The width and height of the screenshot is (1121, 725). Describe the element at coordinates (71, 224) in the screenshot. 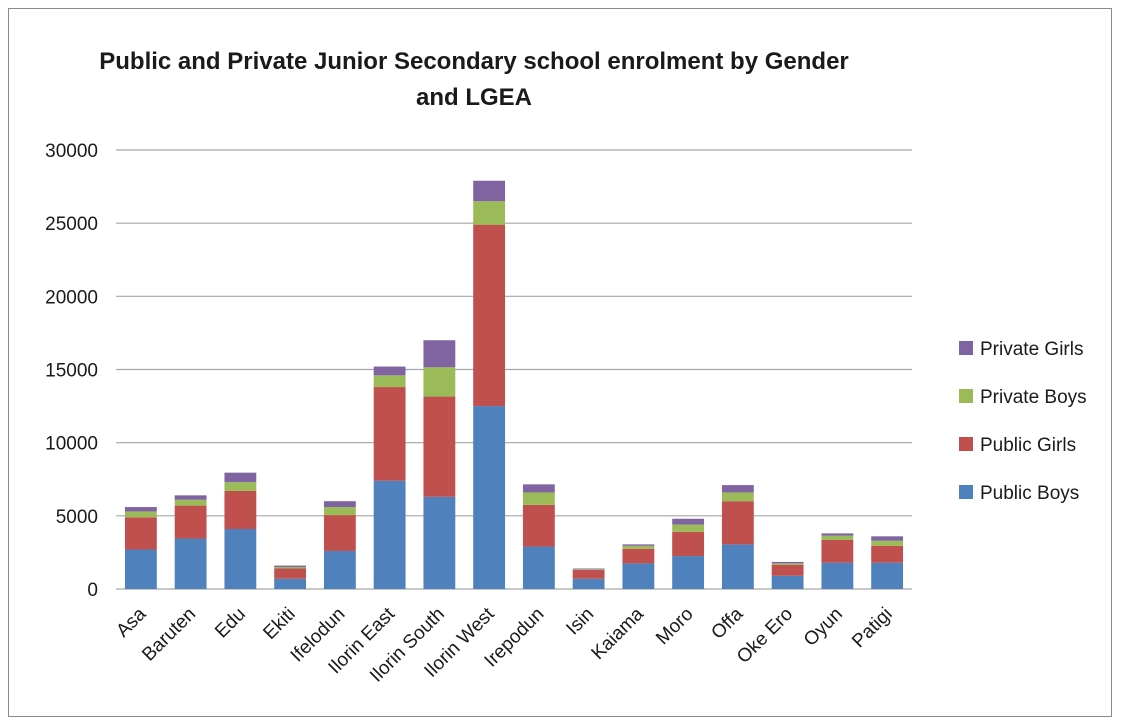

I see `y-tick-label: 25000` at that location.